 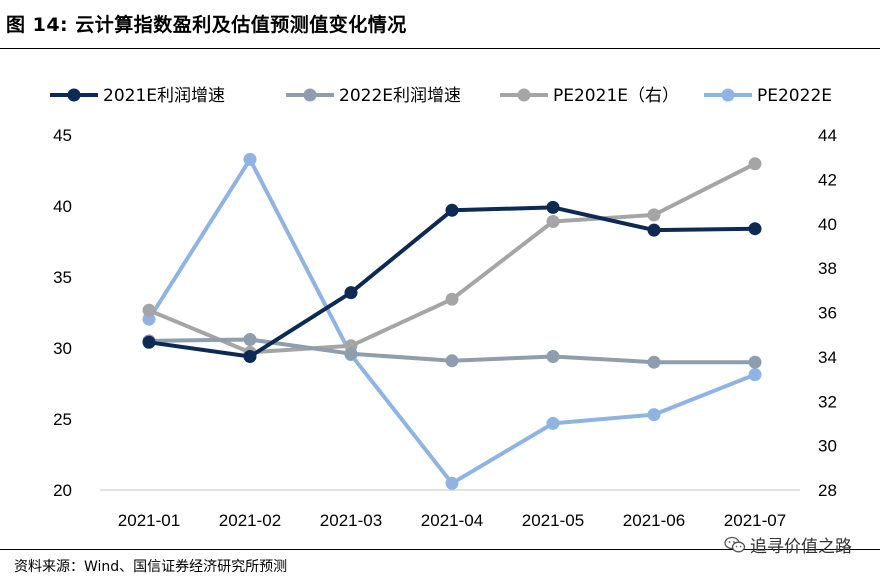 I want to click on watermark-text: 追寻价值之路, so click(x=801, y=547).